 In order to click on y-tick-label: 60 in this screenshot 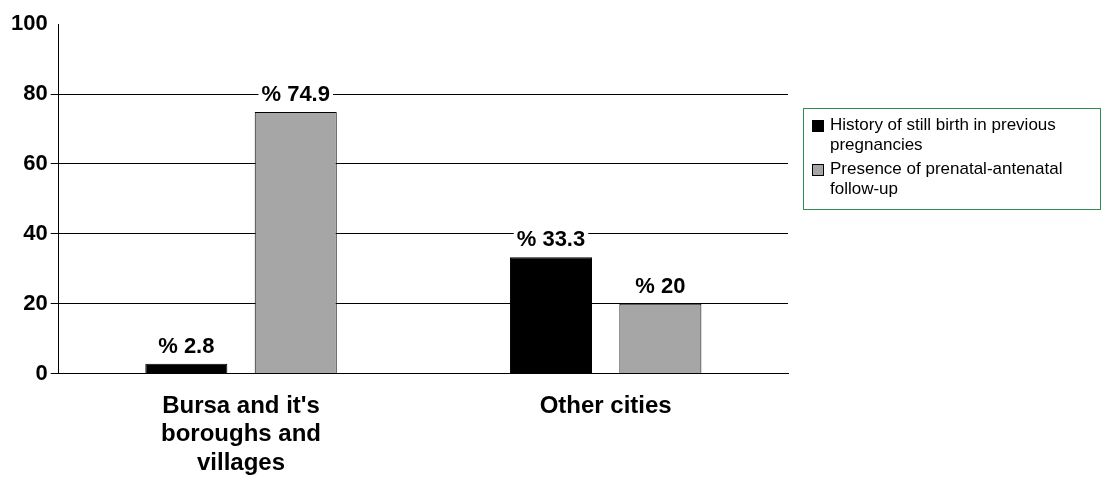, I will do `click(35, 163)`.